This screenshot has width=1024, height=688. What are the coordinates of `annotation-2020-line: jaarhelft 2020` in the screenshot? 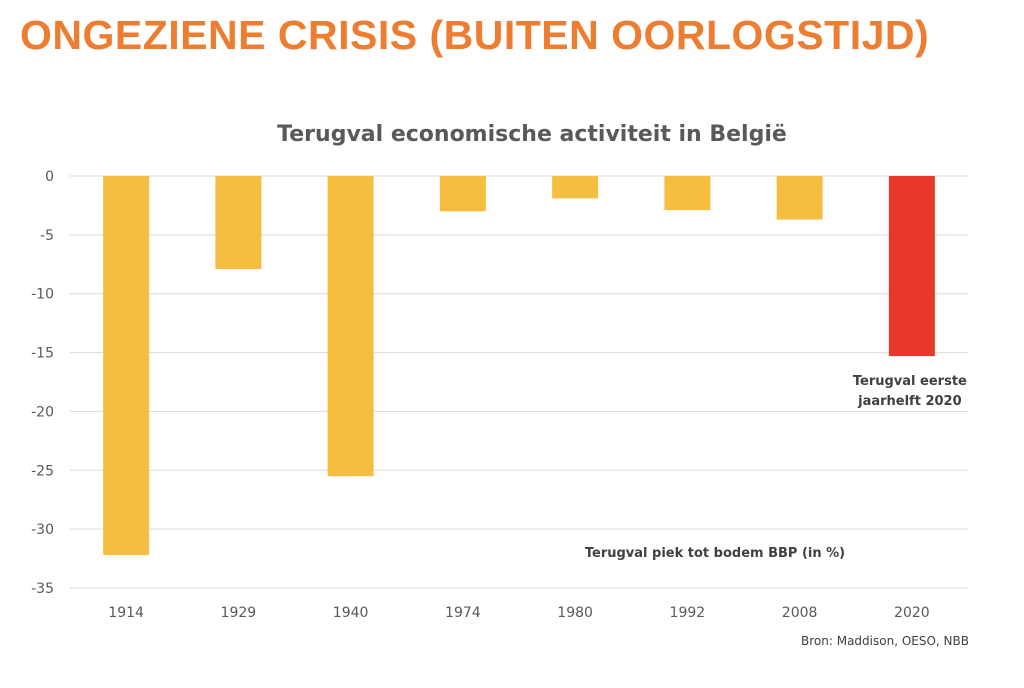 It's located at (909, 401).